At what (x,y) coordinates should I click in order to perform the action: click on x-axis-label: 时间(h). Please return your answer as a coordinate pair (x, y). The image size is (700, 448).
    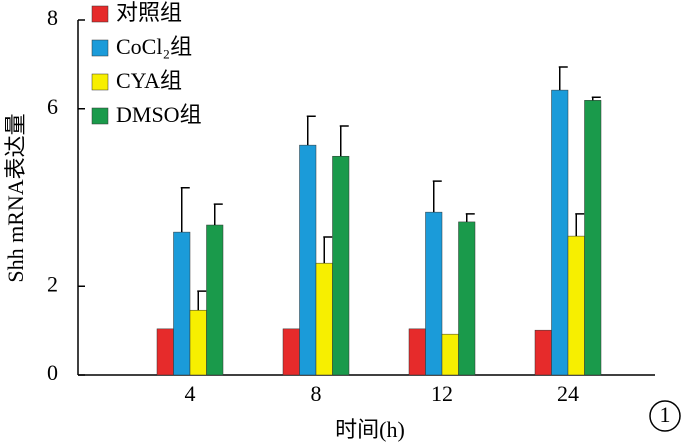
    Looking at the image, I should click on (370, 429).